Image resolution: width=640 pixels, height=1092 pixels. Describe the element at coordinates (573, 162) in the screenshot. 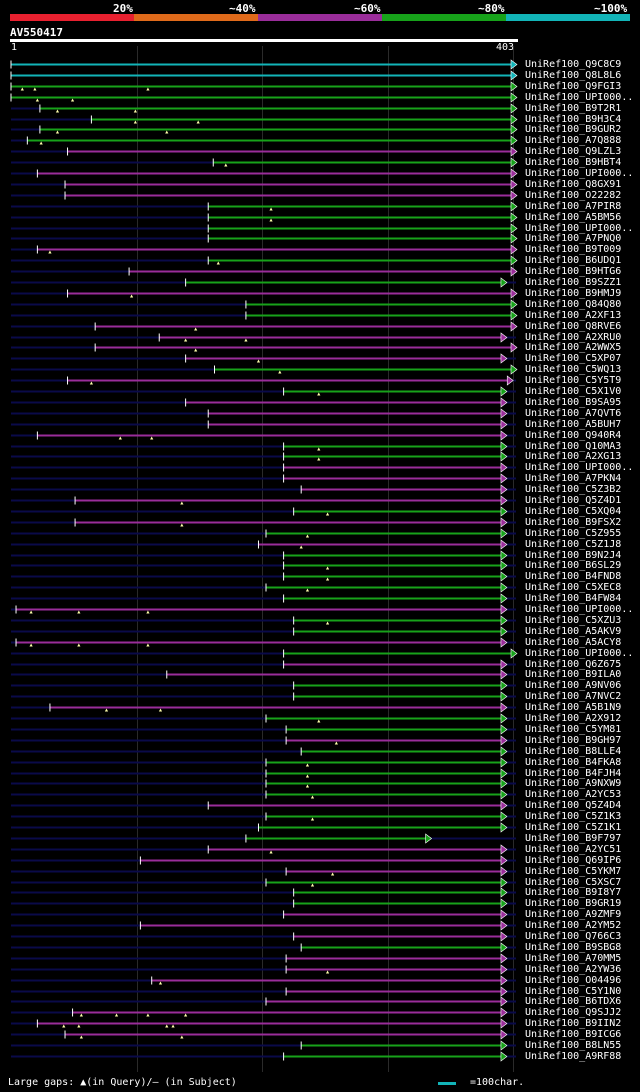

I see `hit-label: UniRef100_B9HBT4` at that location.